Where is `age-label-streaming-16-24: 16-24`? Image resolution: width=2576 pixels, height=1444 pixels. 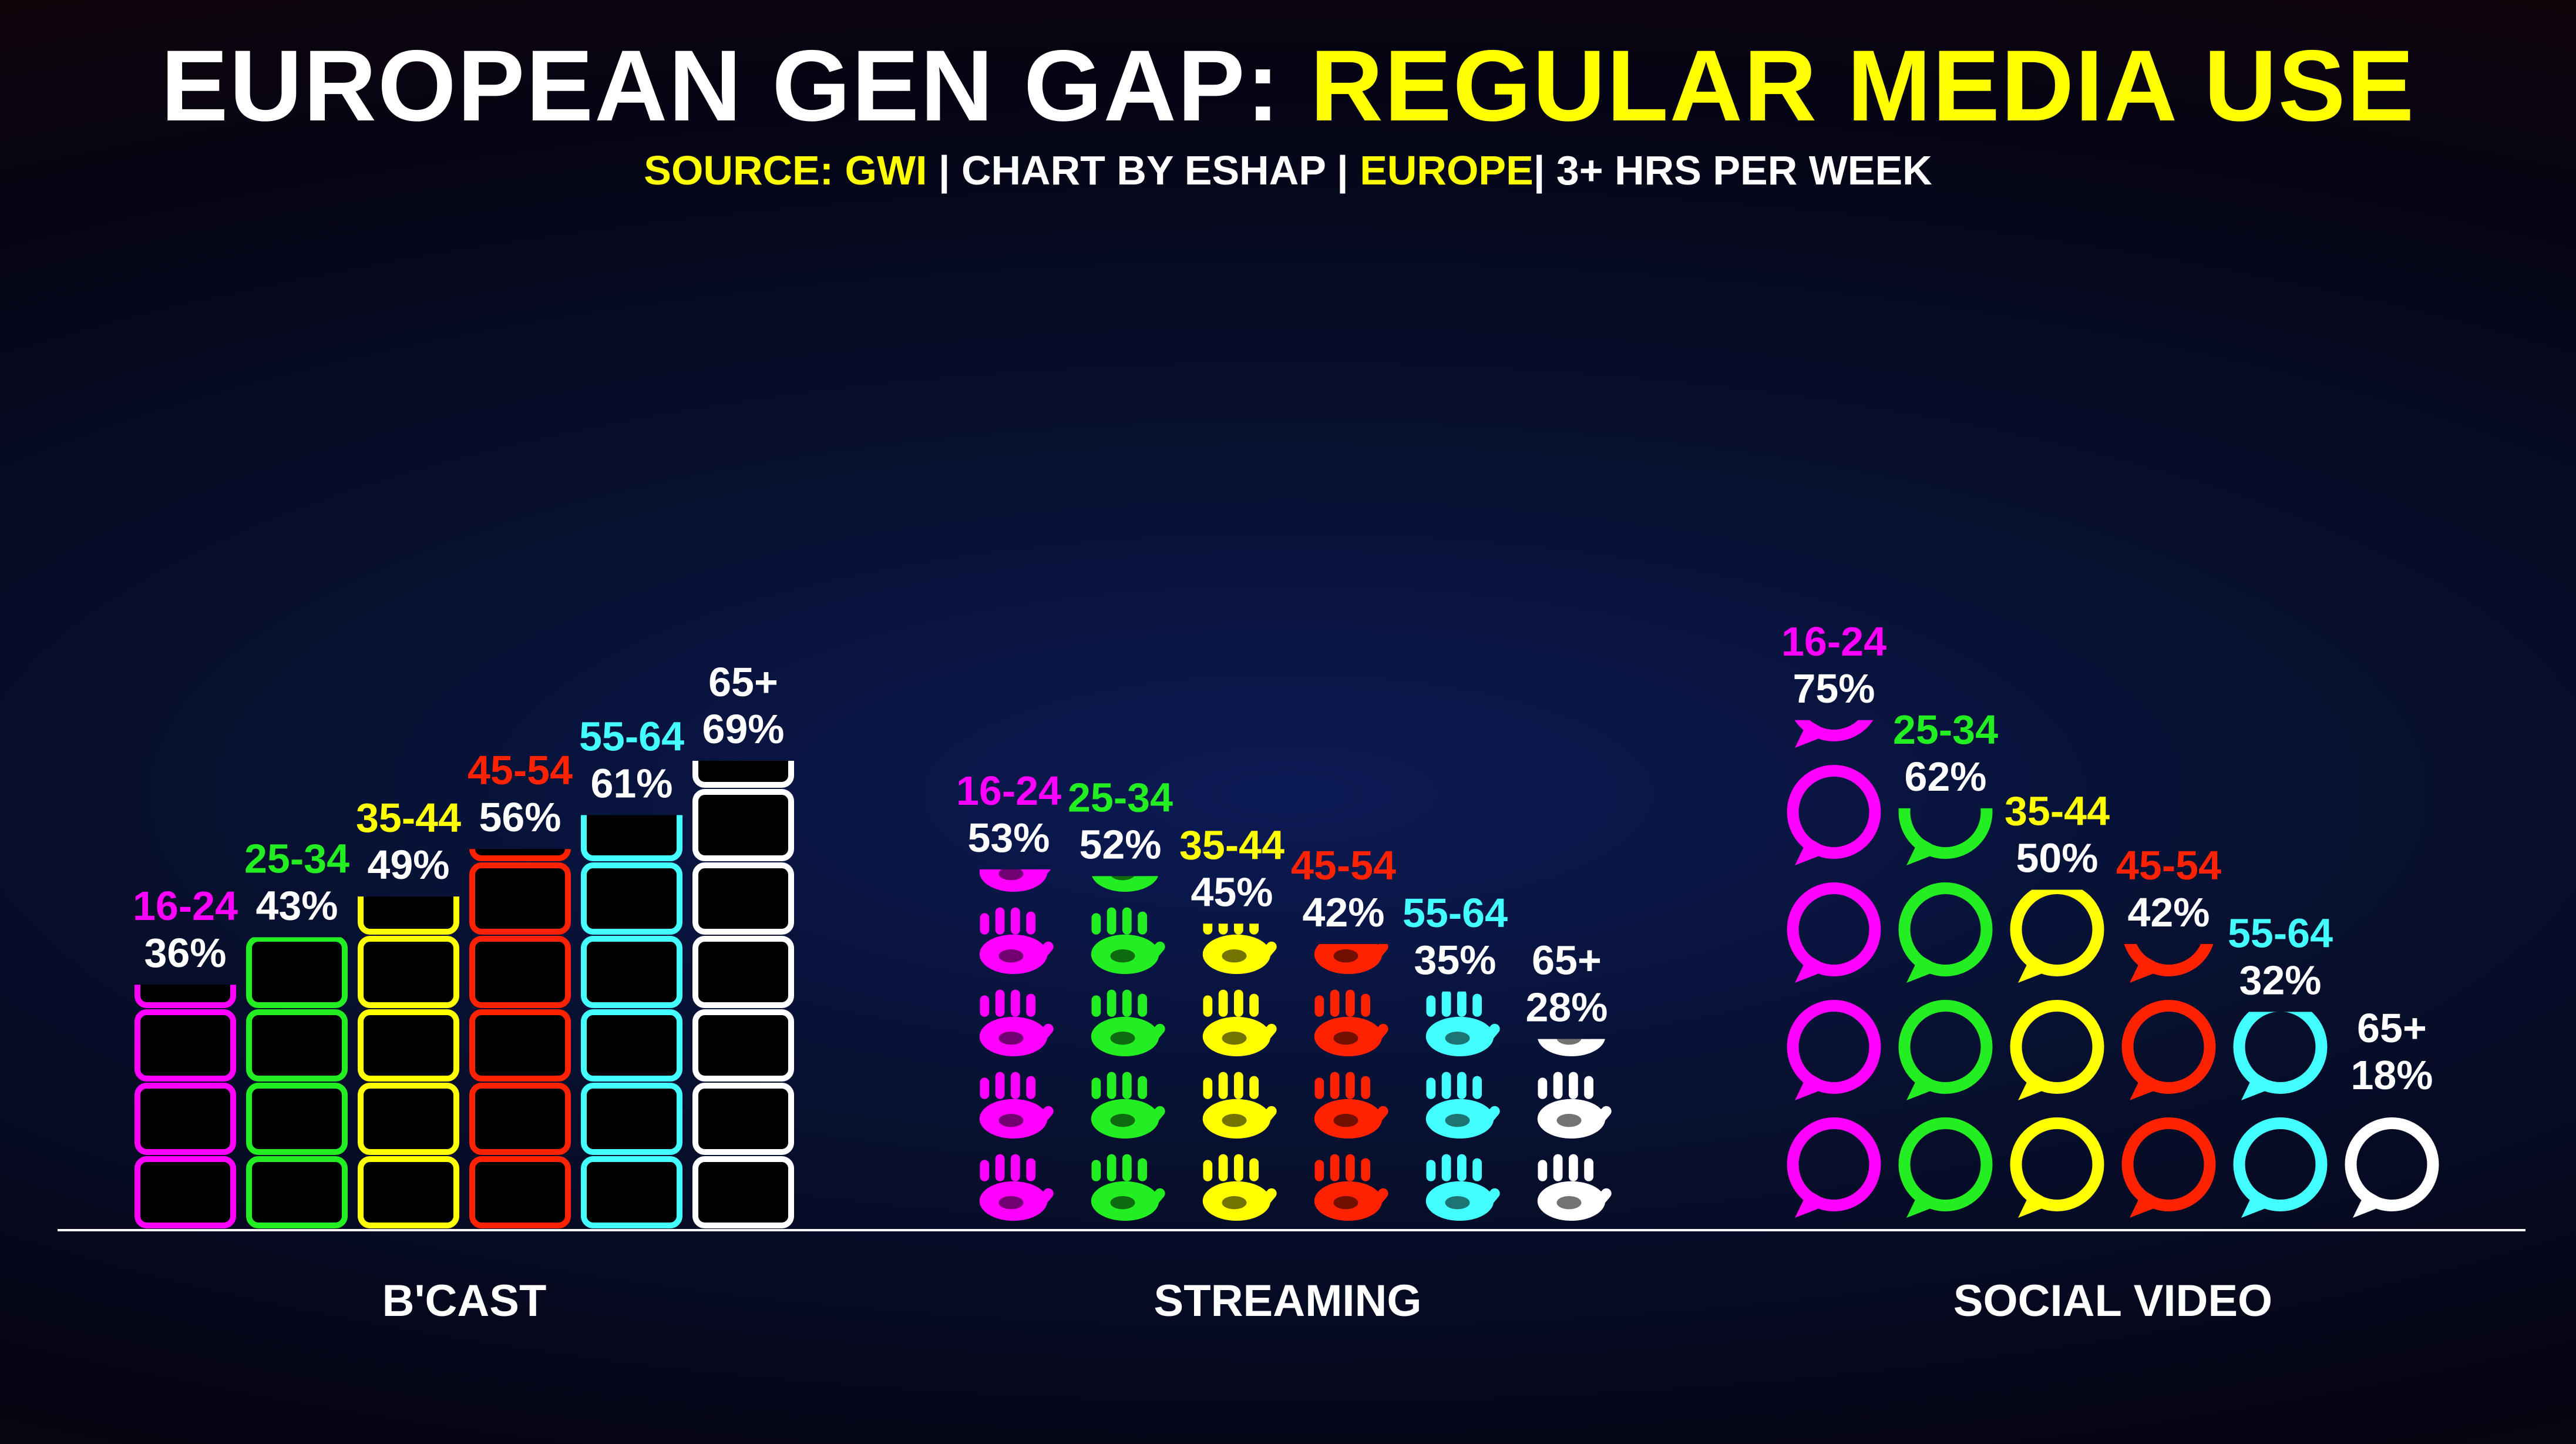 age-label-streaming-16-24: 16-24 is located at coordinates (1009, 791).